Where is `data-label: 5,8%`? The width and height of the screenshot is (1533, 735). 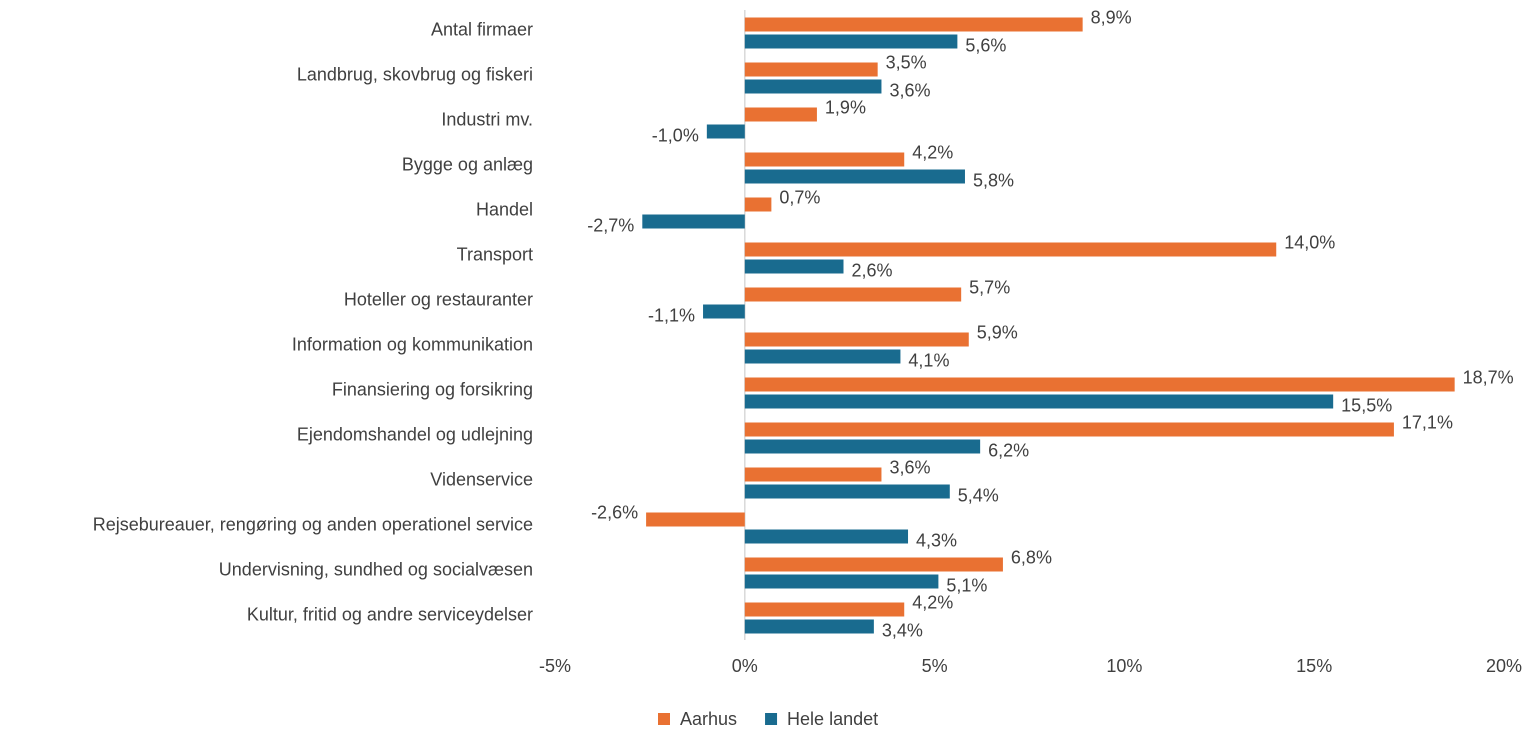 data-label: 5,8% is located at coordinates (993, 180).